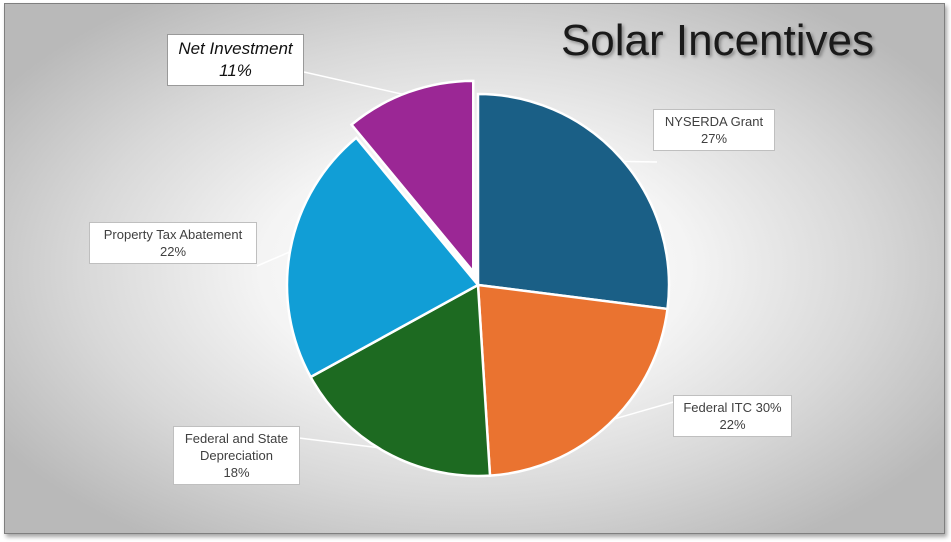 This screenshot has height=542, width=951. Describe the element at coordinates (732, 416) in the screenshot. I see `data-label-federal-itc: Federal ITC 30% 22%` at that location.